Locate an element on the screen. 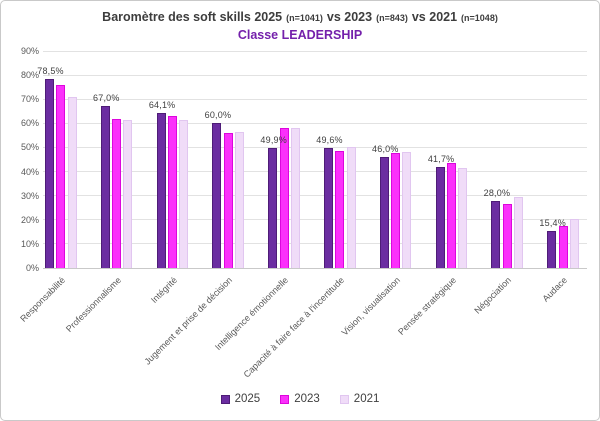 This screenshot has width=600, height=421. y-axis-tick-label: 0% is located at coordinates (32, 268).